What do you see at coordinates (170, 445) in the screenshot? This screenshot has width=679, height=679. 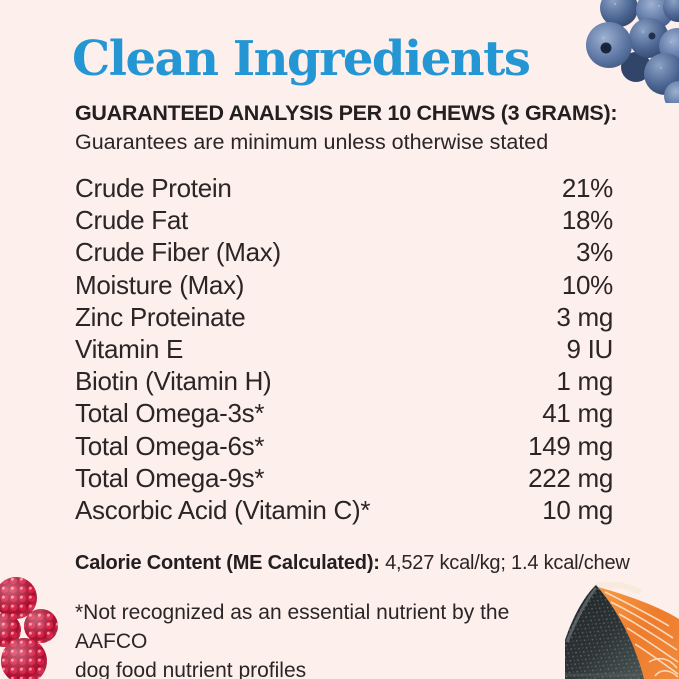 I see `analysis-row-label: Total Omega-6s*` at bounding box center [170, 445].